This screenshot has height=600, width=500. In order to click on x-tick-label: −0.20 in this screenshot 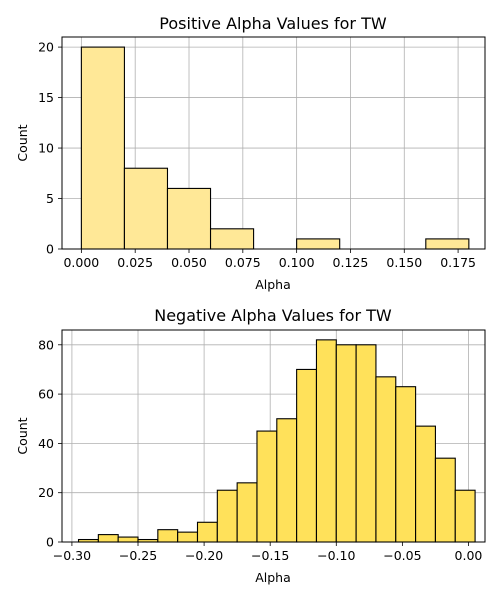, I will do `click(204, 555)`.